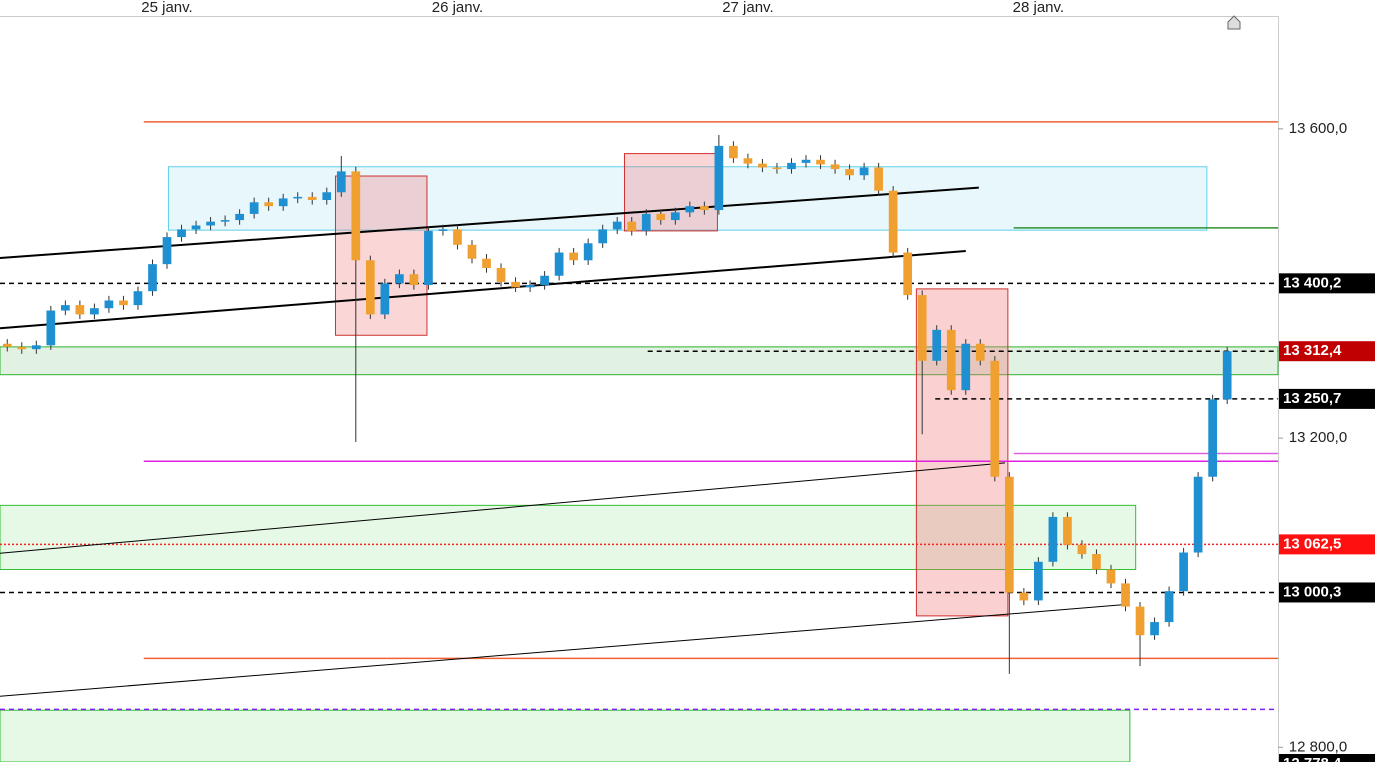  Describe the element at coordinates (166, 8) in the screenshot. I see `x-tick-label: 25 janv.` at that location.